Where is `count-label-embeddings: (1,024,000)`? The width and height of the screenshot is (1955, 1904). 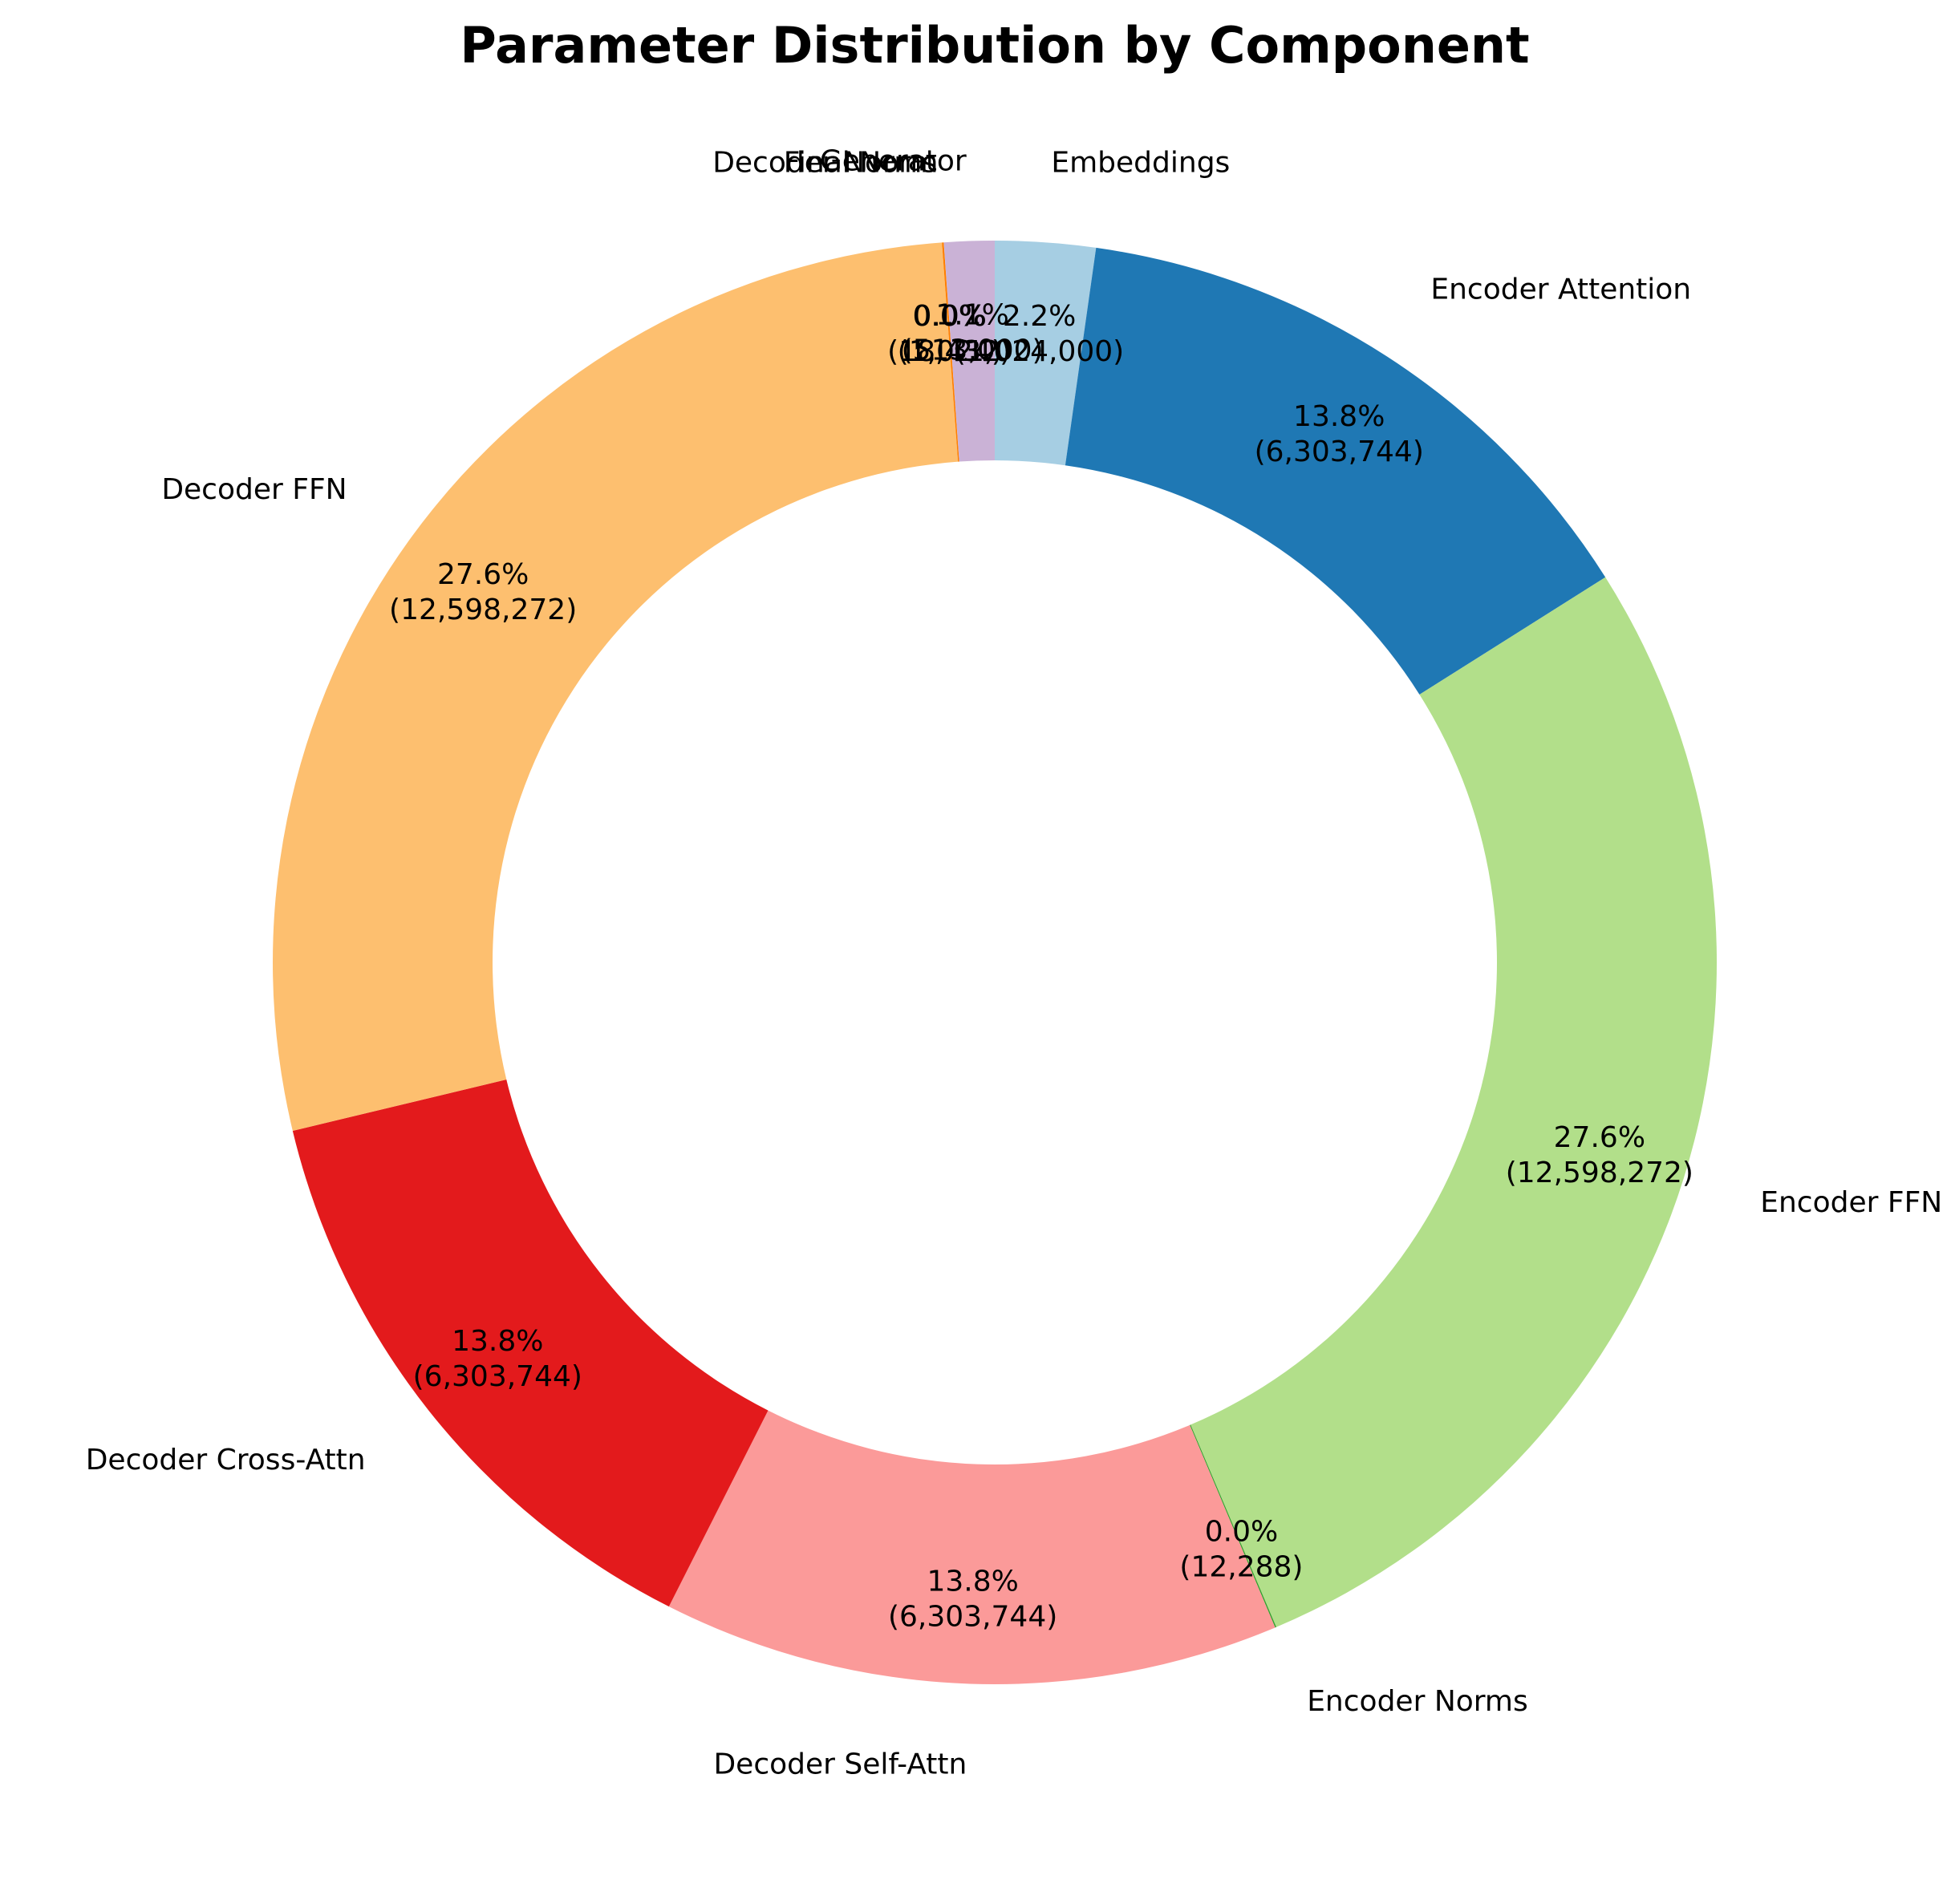
count-label-embeddings: (1,024,000) is located at coordinates (1039, 351).